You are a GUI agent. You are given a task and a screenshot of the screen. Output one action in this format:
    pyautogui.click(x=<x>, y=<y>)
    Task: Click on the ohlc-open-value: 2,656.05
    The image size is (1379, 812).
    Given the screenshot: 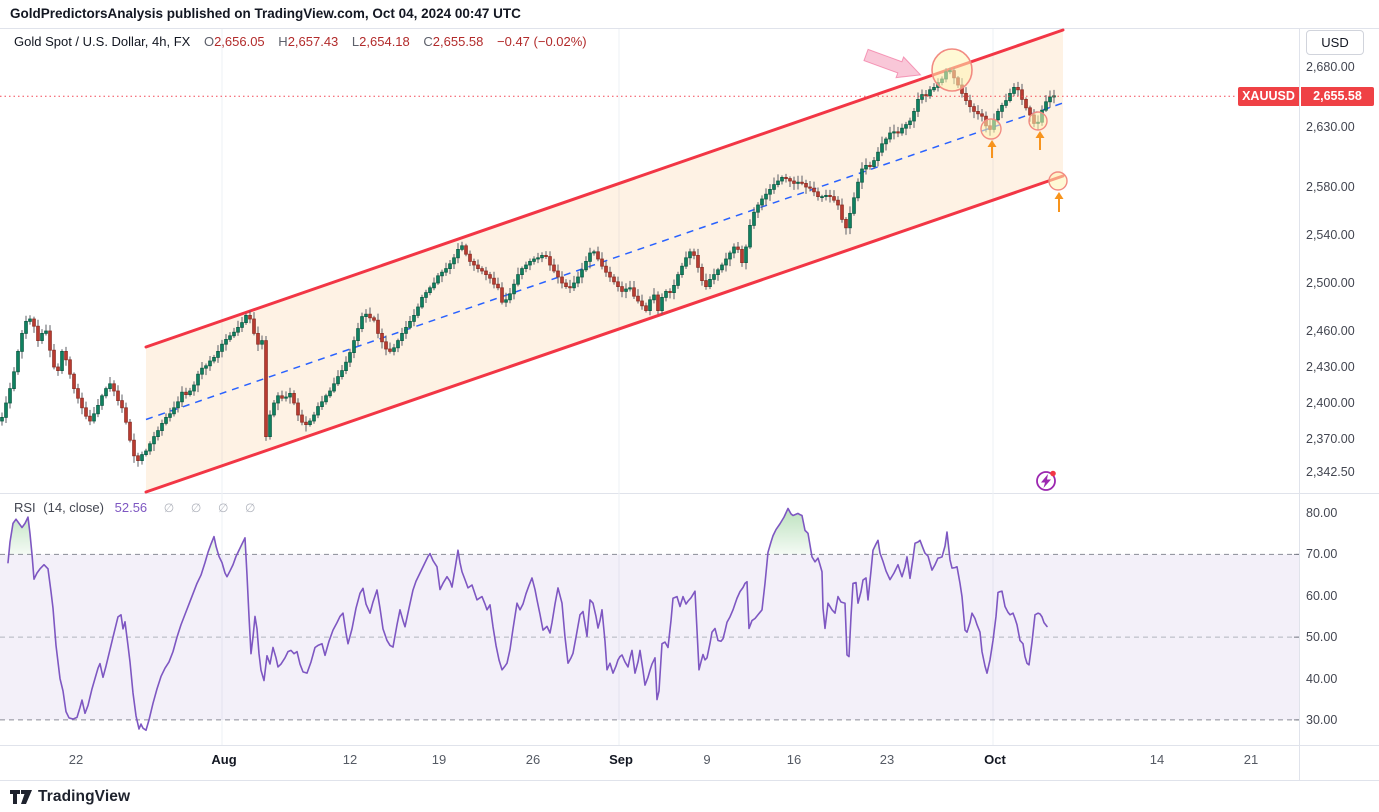 What is the action you would take?
    pyautogui.click(x=239, y=41)
    